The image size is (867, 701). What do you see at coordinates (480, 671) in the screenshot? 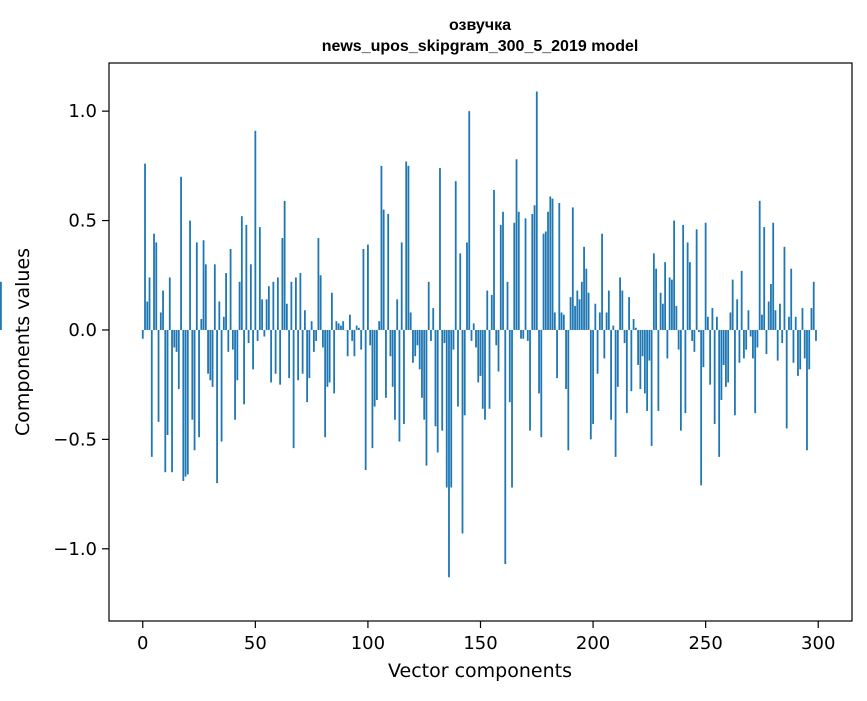
I see `x-axis-label: Vector components` at bounding box center [480, 671].